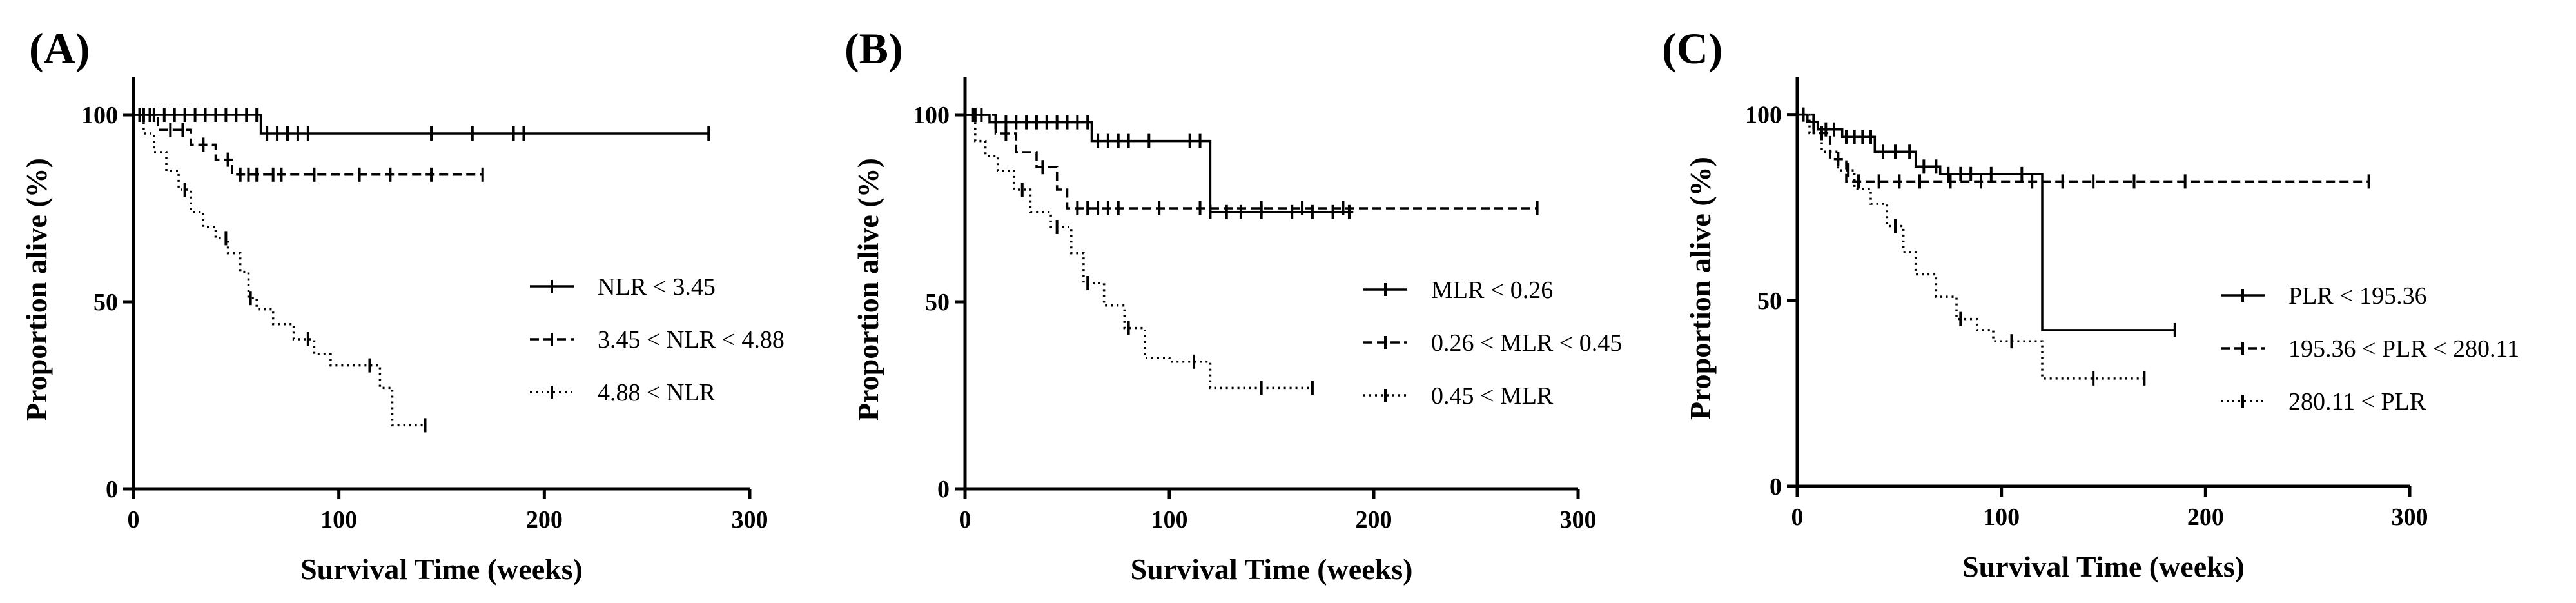  What do you see at coordinates (1493, 396) in the screenshot?
I see `legend-label: 0.45 < MLR` at bounding box center [1493, 396].